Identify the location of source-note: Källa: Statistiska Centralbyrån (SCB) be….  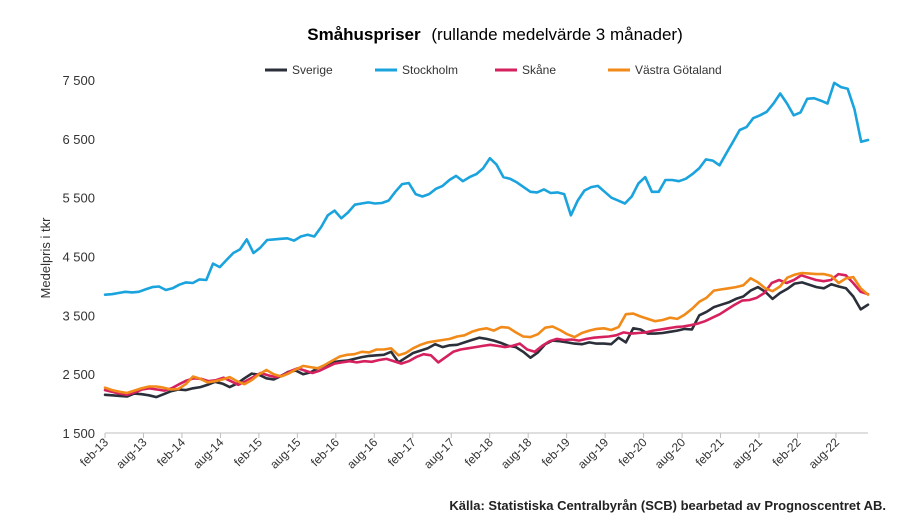
(667, 505).